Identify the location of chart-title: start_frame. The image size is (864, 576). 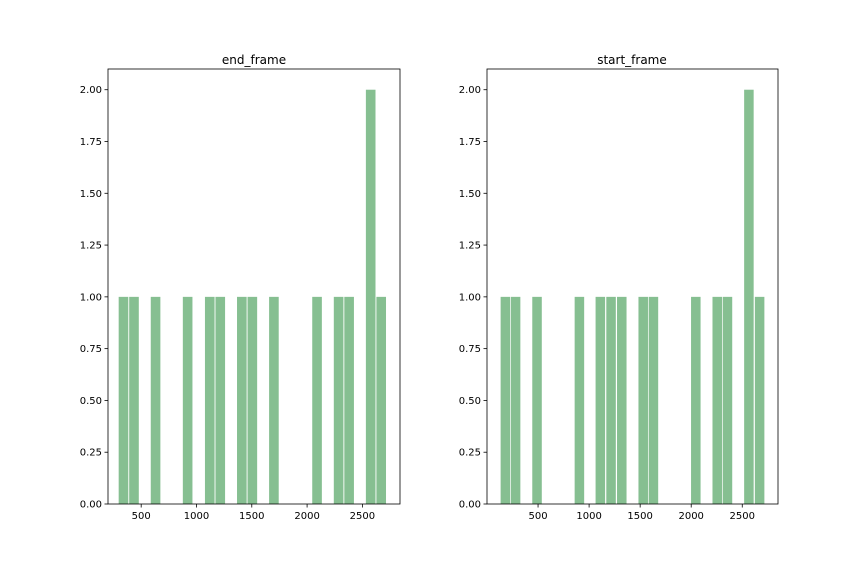
(632, 60).